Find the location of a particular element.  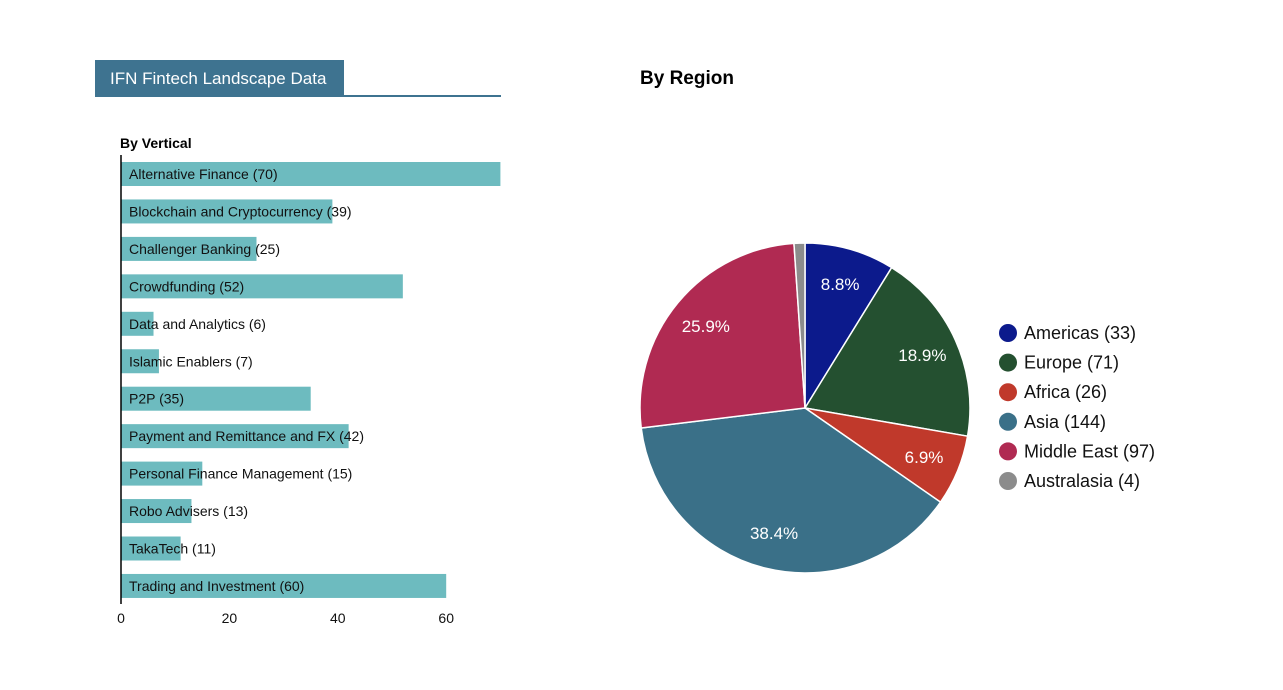

bar-data-and-analytics is located at coordinates (137, 323).